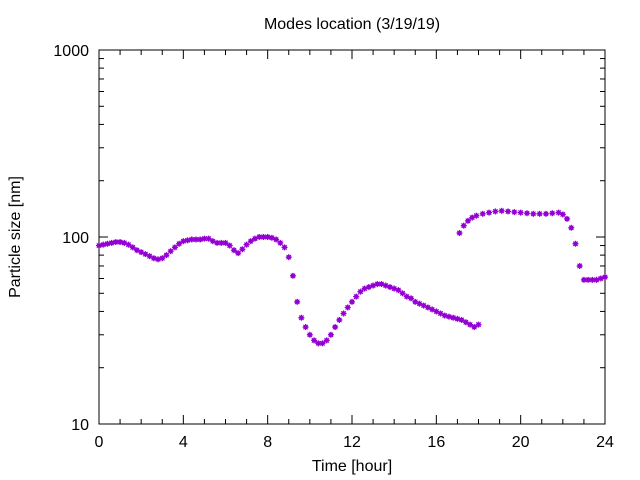 The image size is (640, 480). Describe the element at coordinates (521, 442) in the screenshot. I see `x-tick-label: 20` at that location.